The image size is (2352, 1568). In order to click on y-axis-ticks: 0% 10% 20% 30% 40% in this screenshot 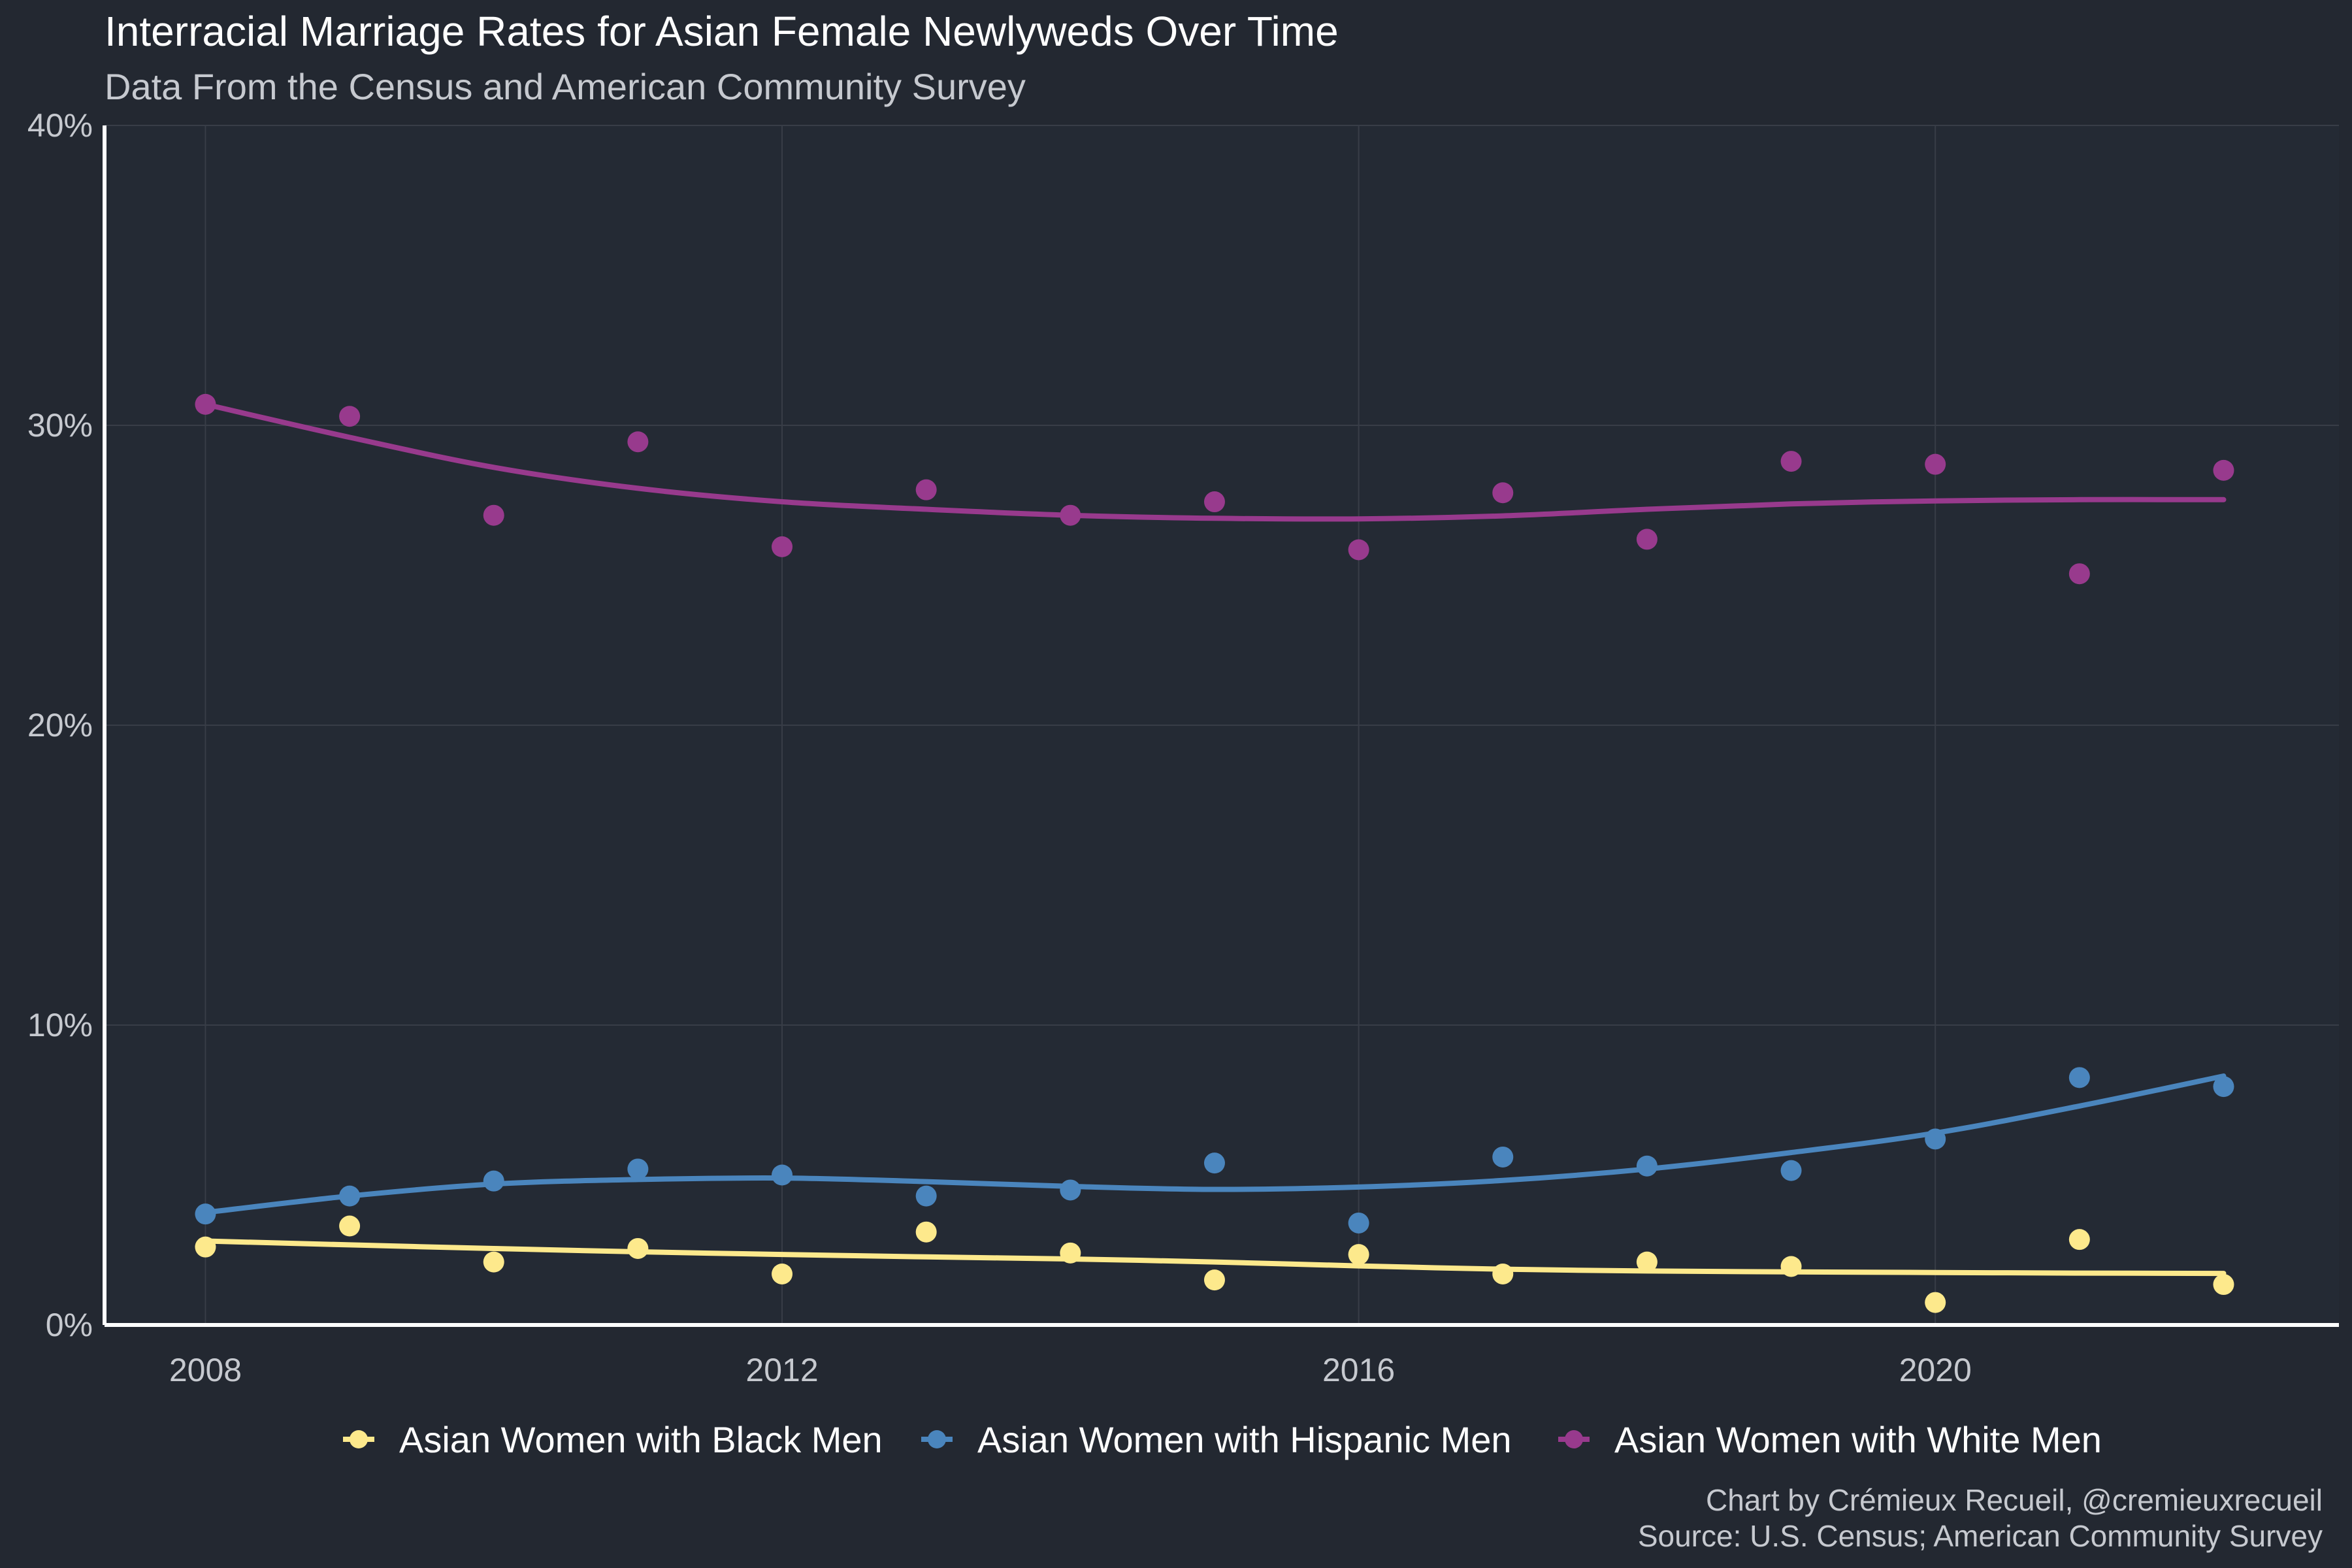, I will do `click(60, 725)`.